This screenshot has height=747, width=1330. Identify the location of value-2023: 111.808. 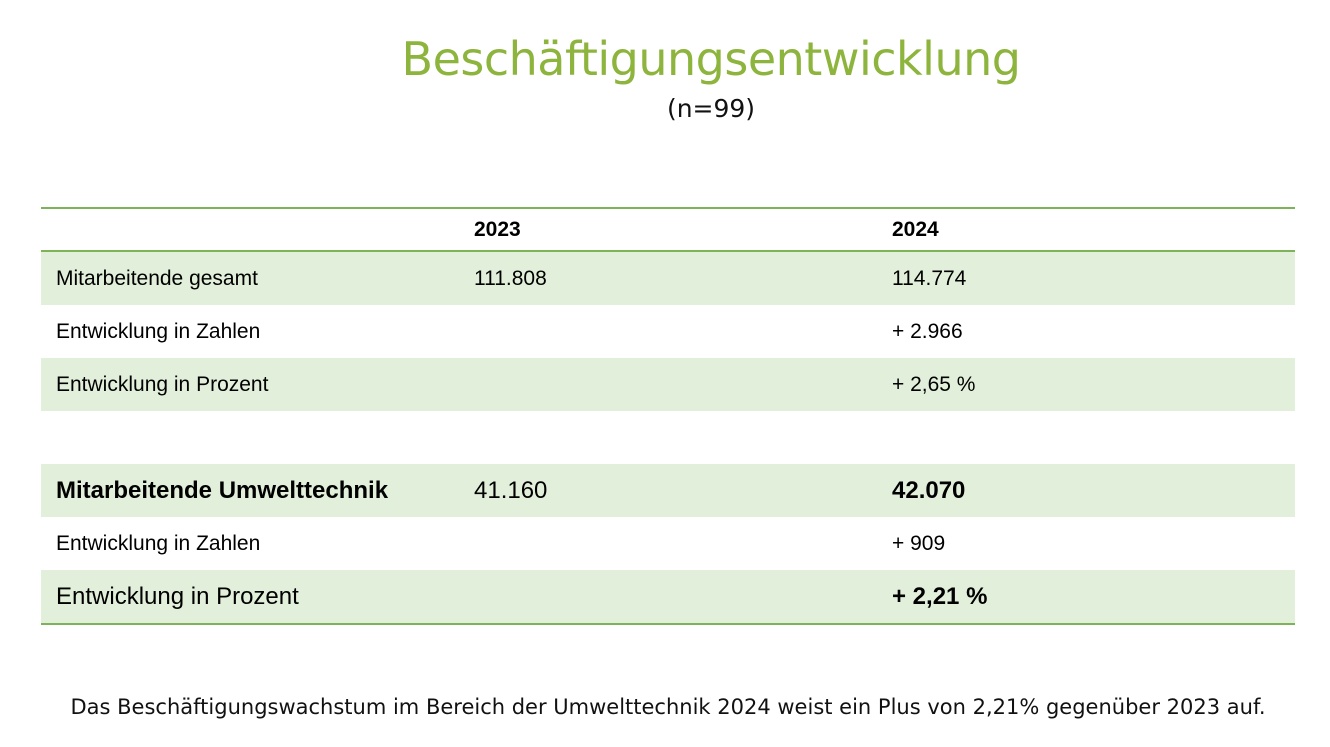
(668, 278).